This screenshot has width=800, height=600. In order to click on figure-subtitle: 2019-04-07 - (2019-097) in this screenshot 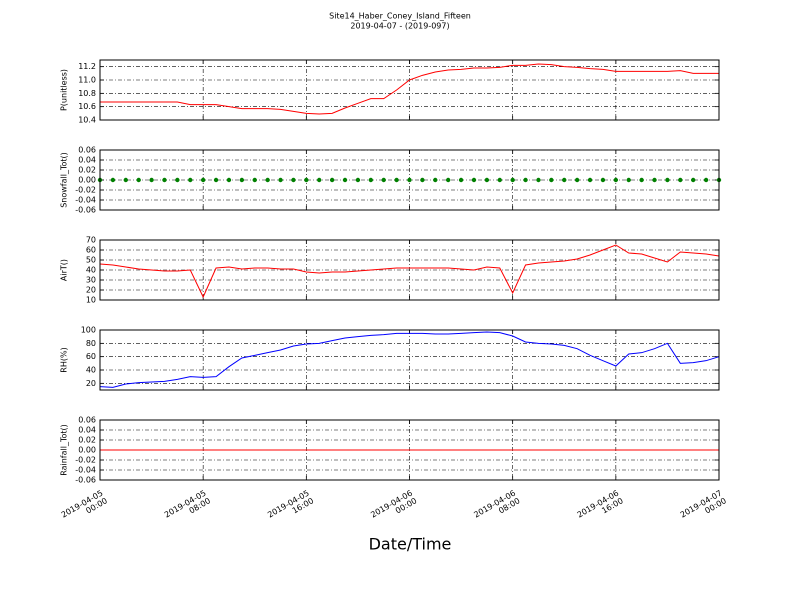, I will do `click(399, 26)`.